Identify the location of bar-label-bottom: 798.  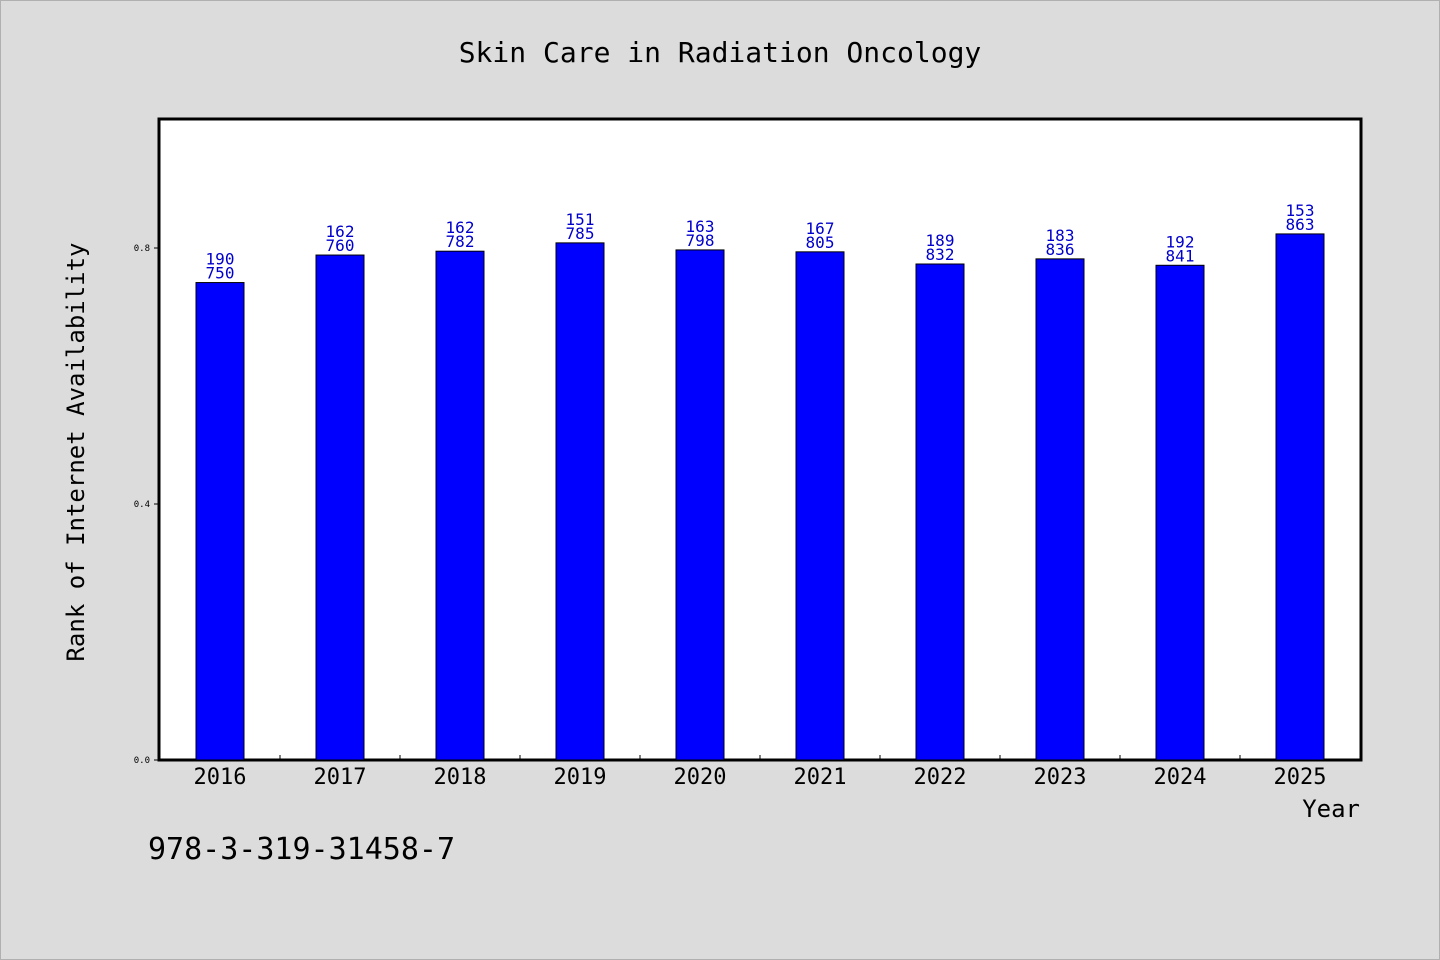
(700, 240).